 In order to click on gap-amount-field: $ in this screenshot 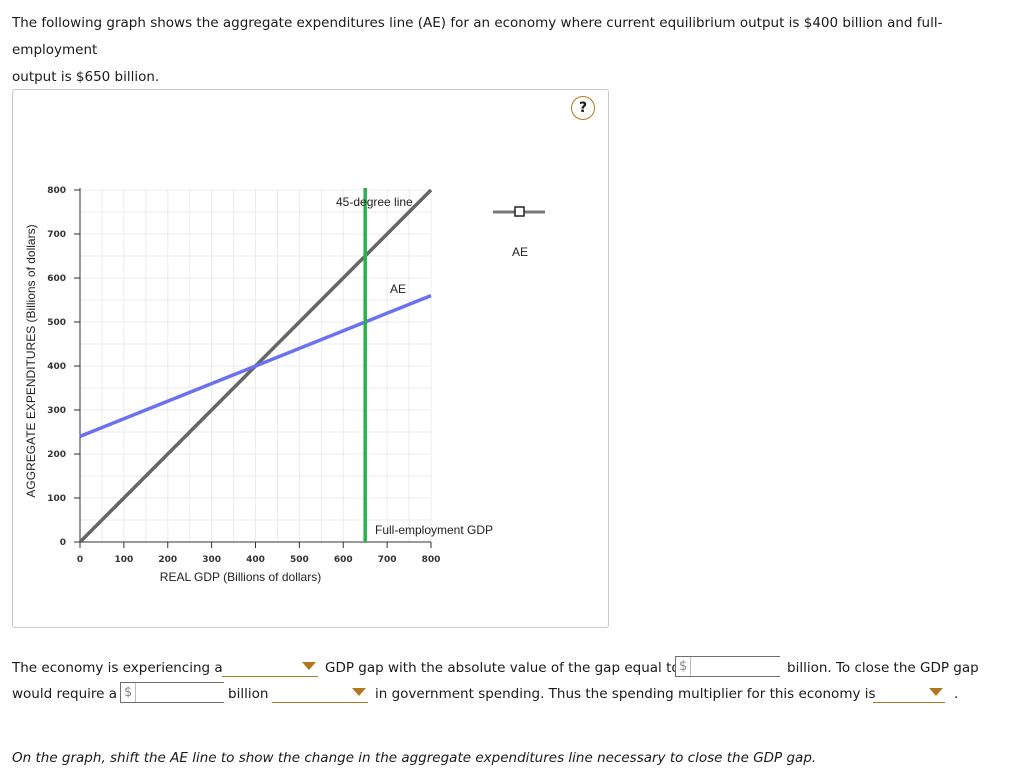, I will do `click(771, 666)`.